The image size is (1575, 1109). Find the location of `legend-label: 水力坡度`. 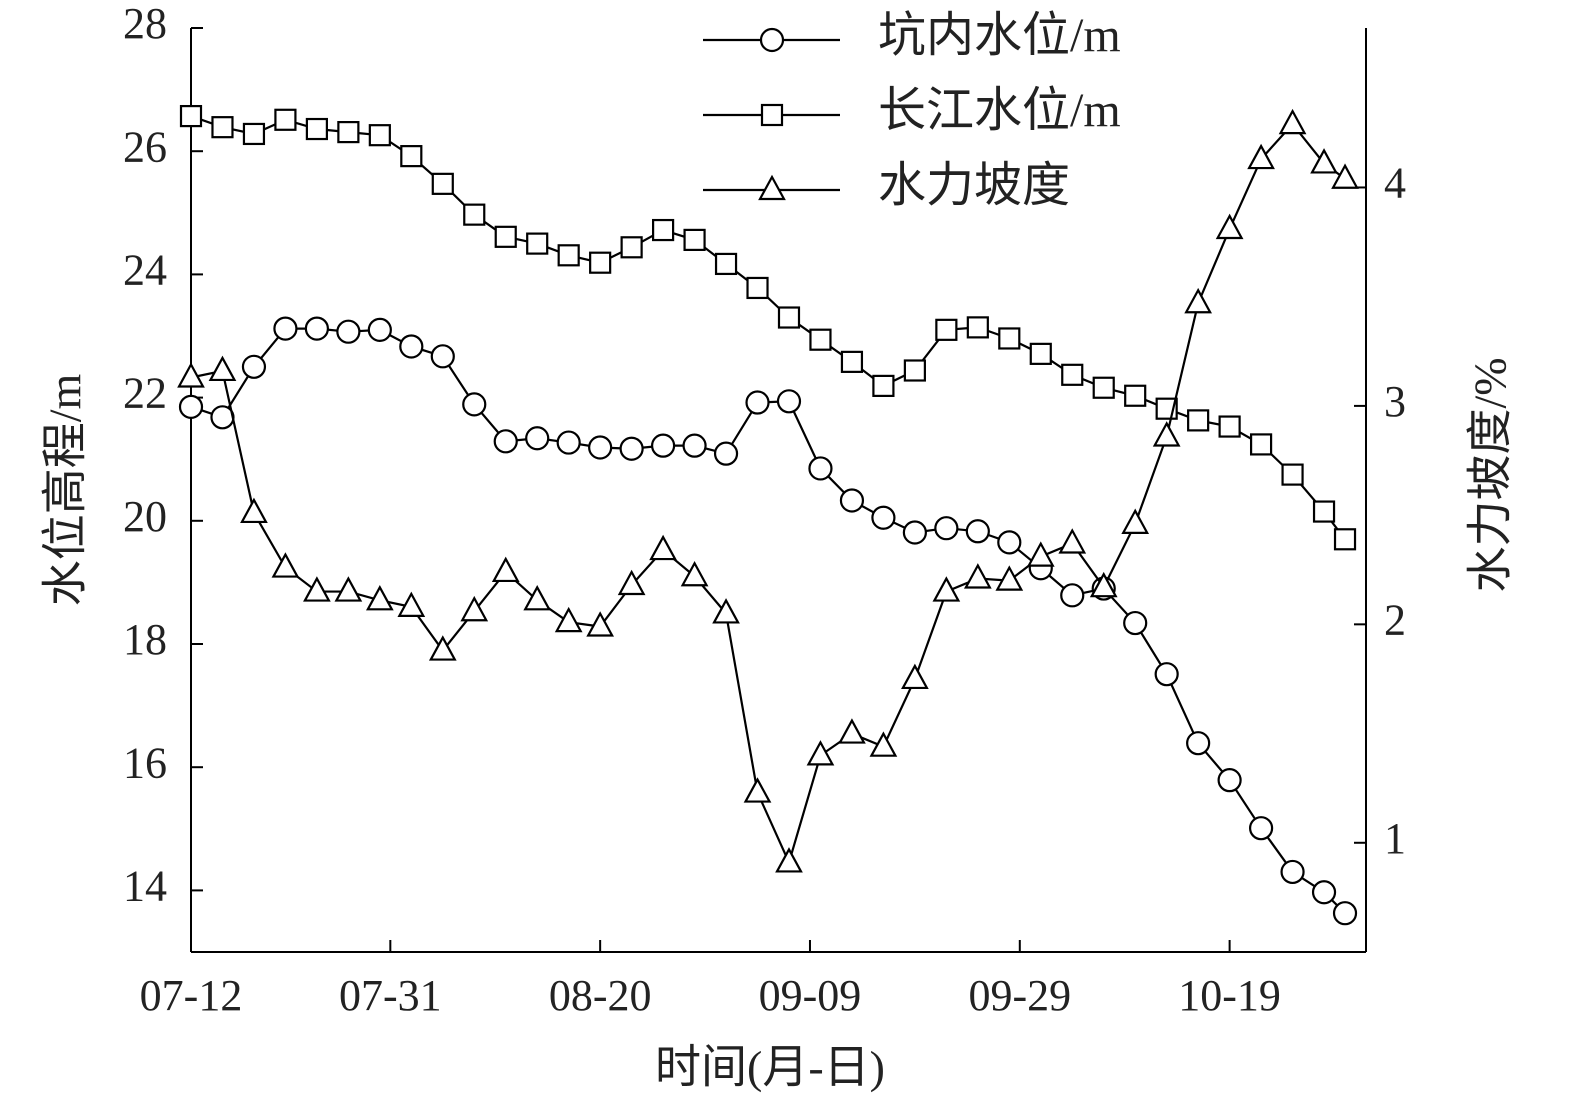

legend-label: 水力坡度 is located at coordinates (974, 185).